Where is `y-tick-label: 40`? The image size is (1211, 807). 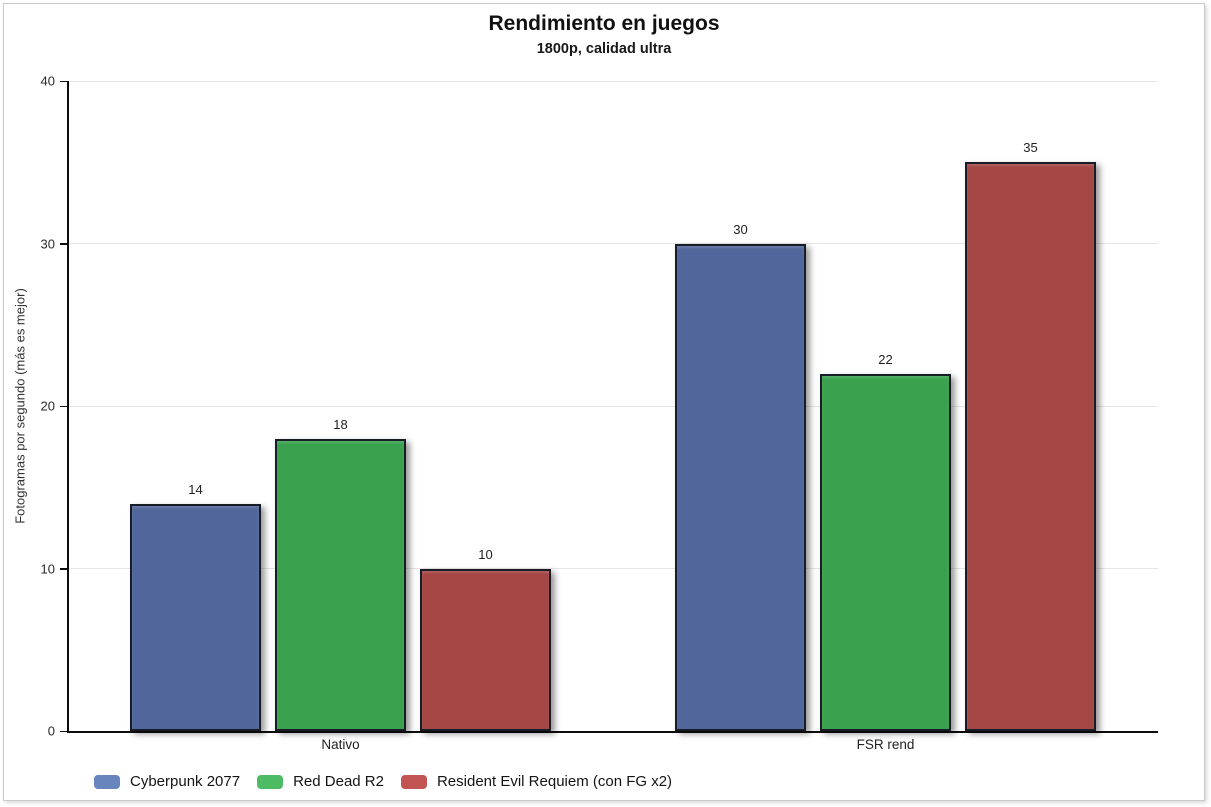
y-tick-label: 40 is located at coordinates (47, 81).